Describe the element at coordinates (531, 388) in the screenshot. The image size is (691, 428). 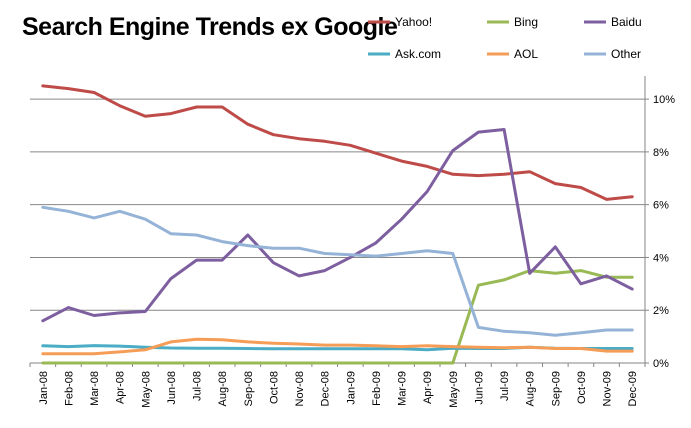
I see `x-tick-label: Aug-09` at that location.